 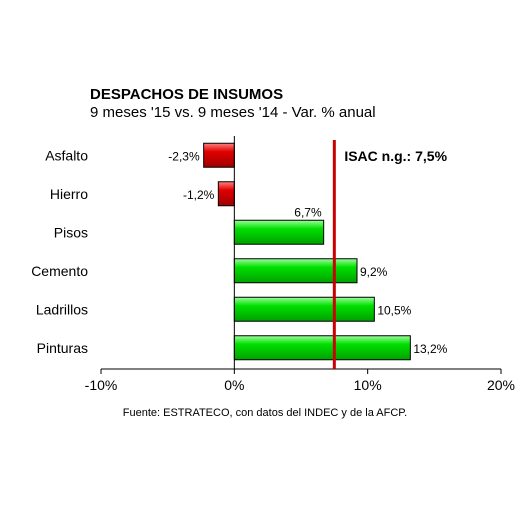 What do you see at coordinates (226, 194) in the screenshot?
I see `bar-hierro` at bounding box center [226, 194].